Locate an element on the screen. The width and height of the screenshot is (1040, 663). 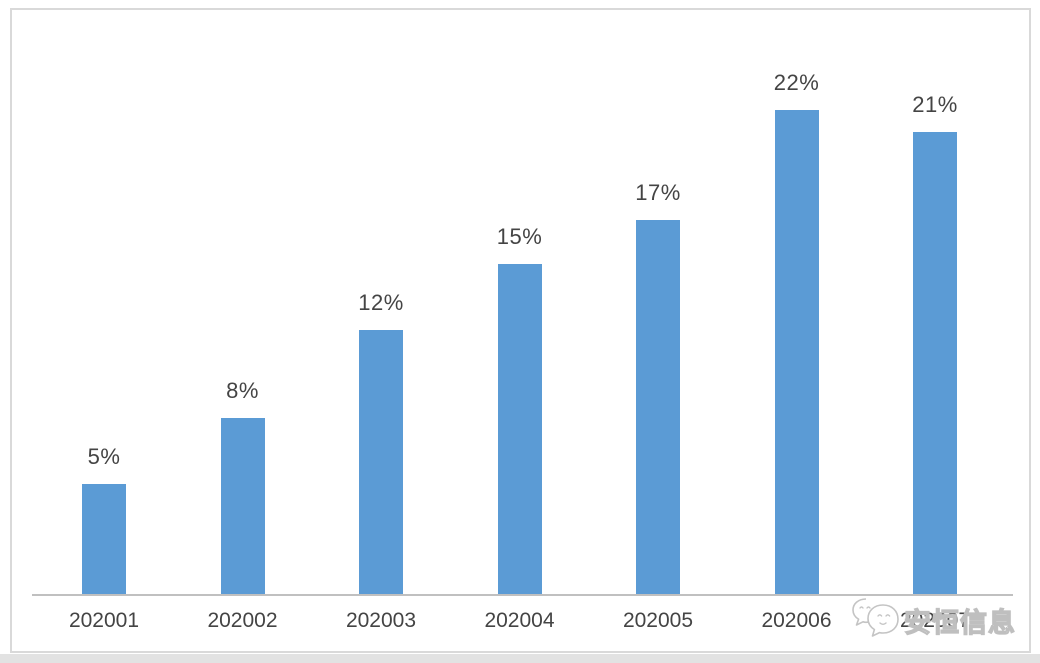
x-tick-label: 202004 is located at coordinates (519, 620).